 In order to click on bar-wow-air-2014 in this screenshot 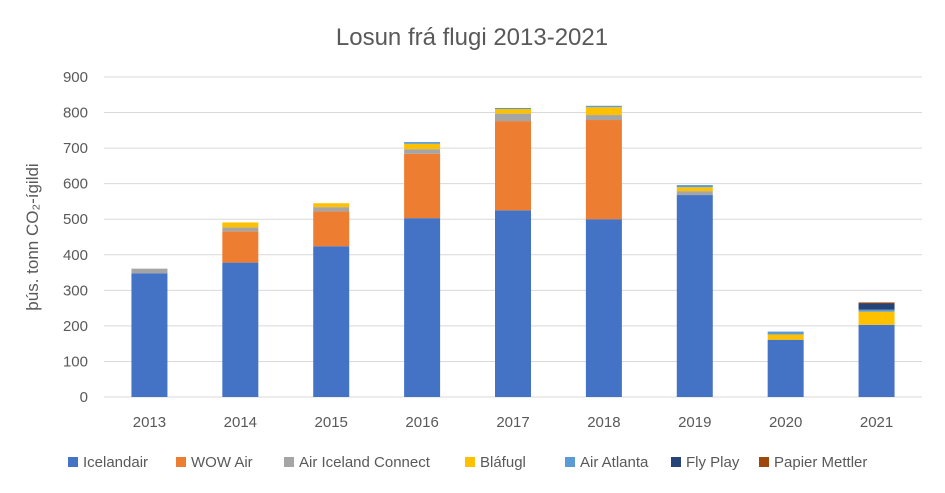, I will do `click(240, 247)`.